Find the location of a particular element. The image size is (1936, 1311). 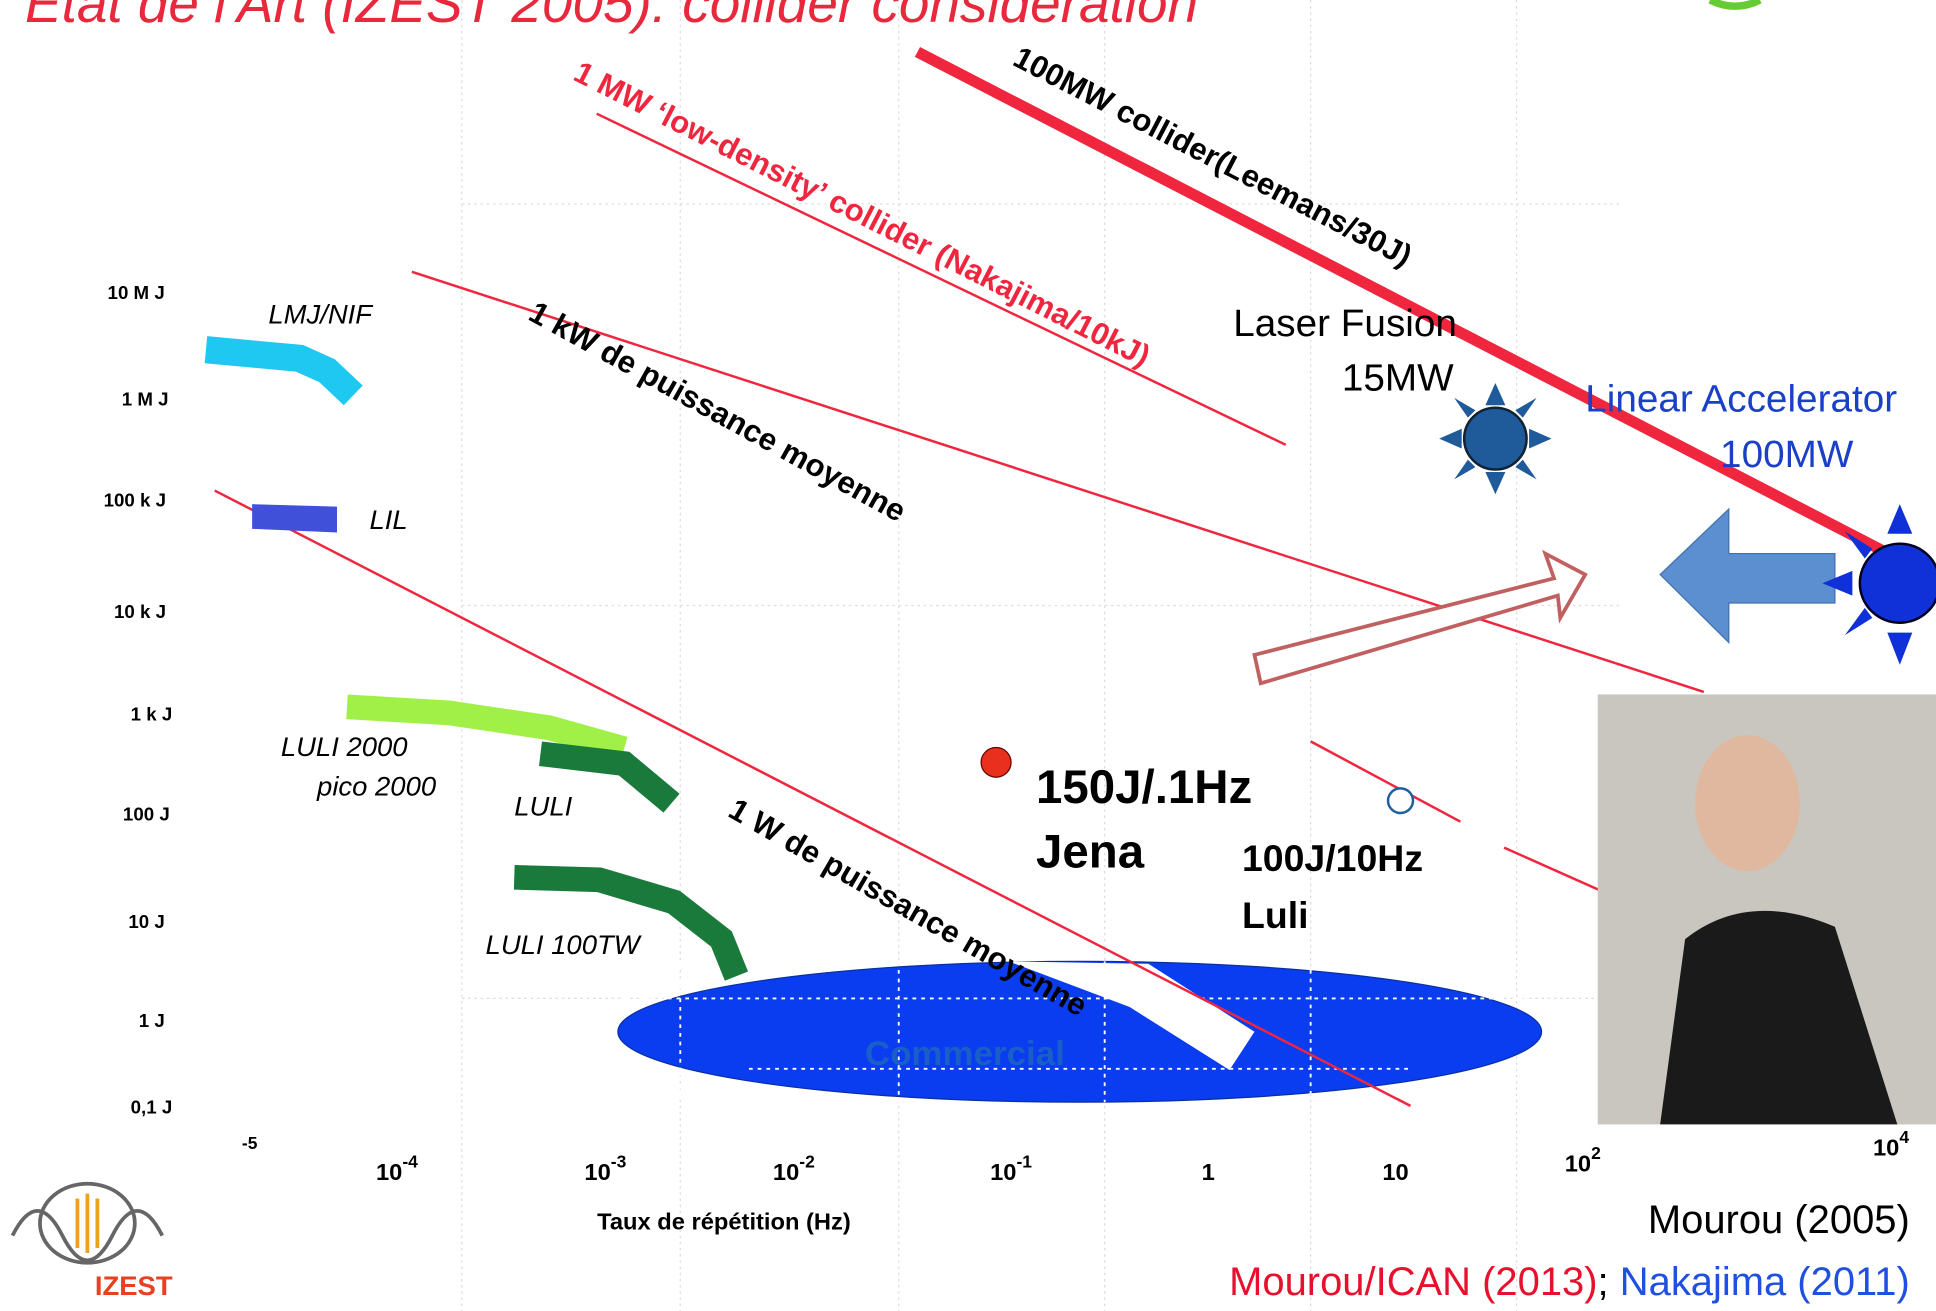

fusion-name: Laser Fusion is located at coordinates (1345, 323).